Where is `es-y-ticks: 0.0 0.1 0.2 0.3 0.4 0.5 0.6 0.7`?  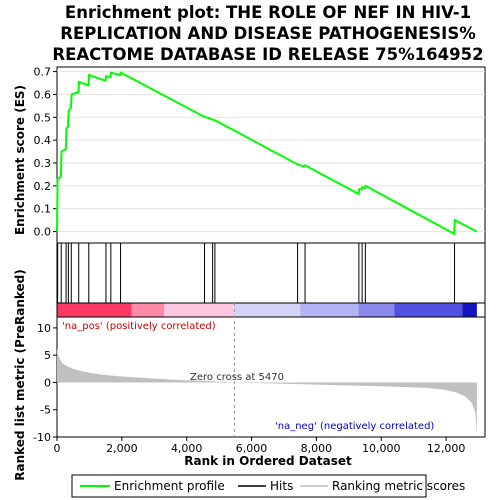 es-y-ticks: 0.0 0.1 0.2 0.3 0.4 0.5 0.6 0.7 is located at coordinates (45, 152).